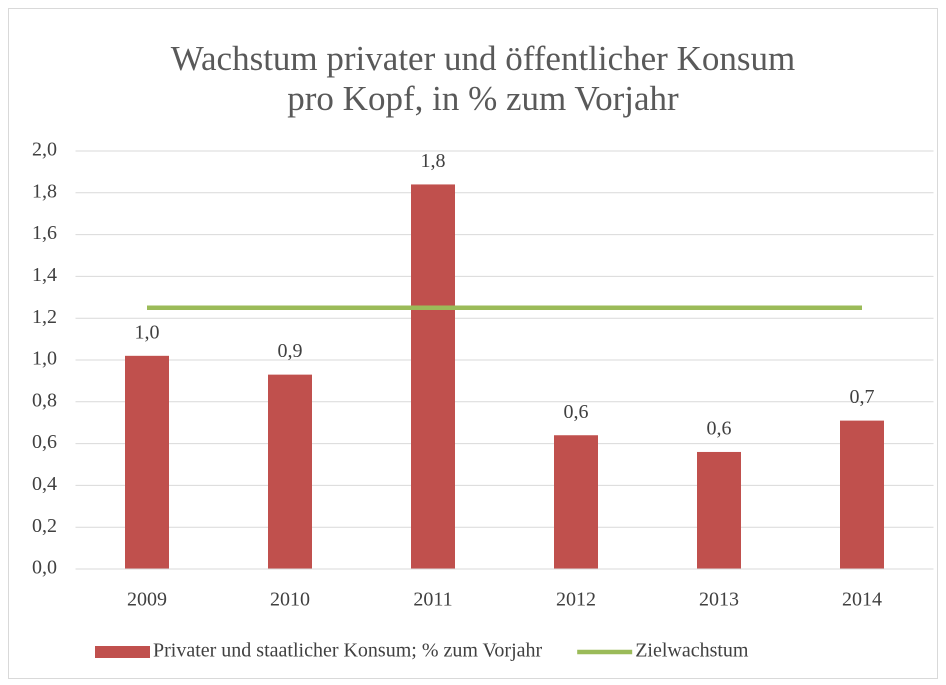 This screenshot has width=946, height=685. Describe the element at coordinates (290, 600) in the screenshot. I see `x-tick-label: 2010` at that location.